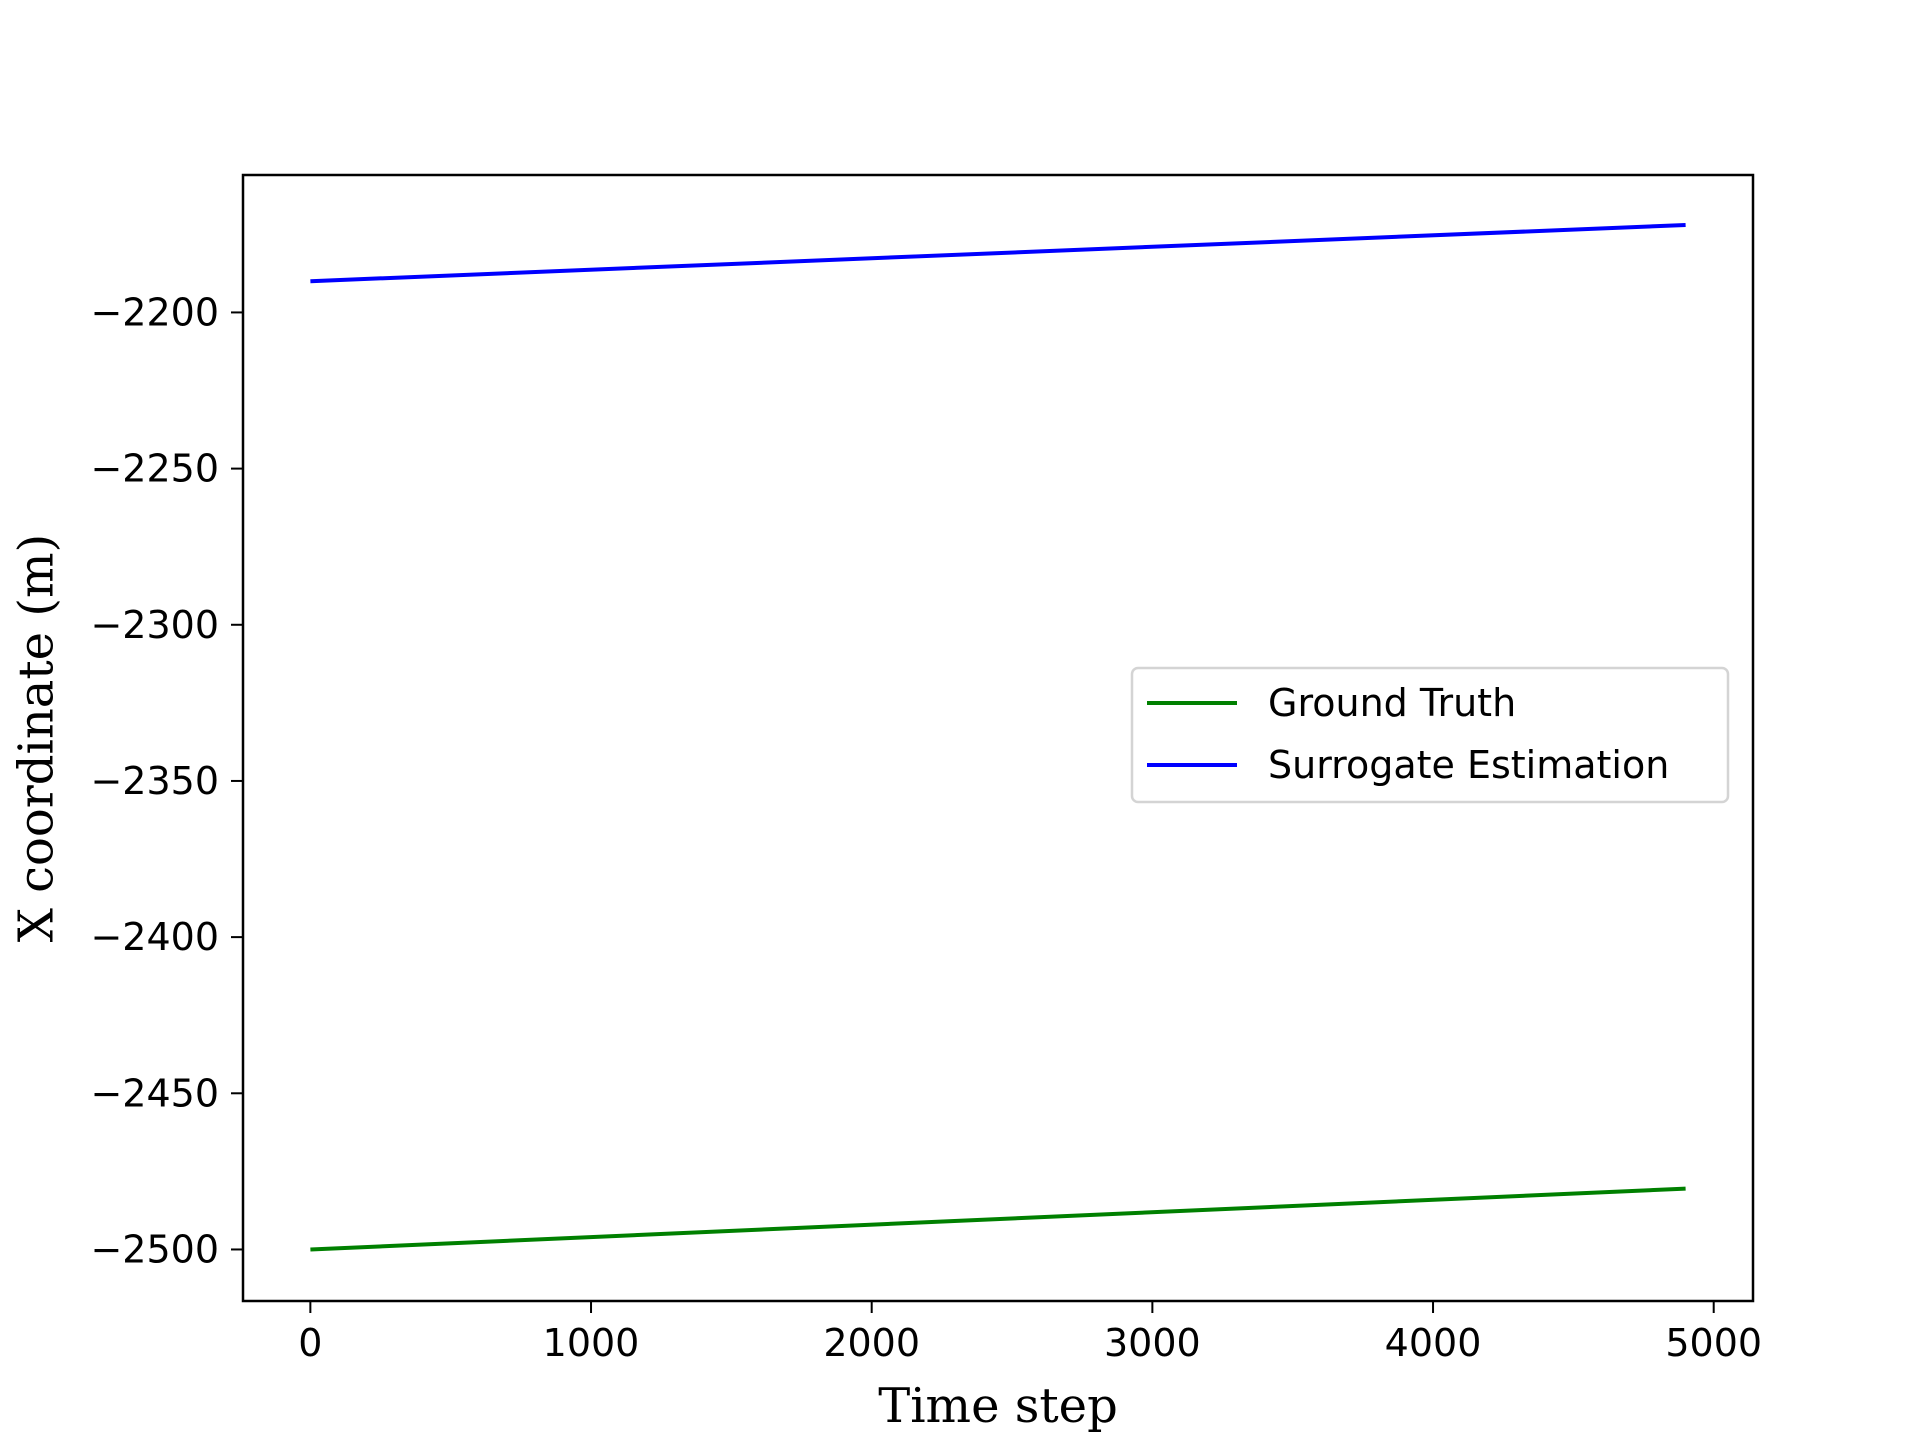 The width and height of the screenshot is (1920, 1440). I want to click on y-tick-label: −2500, so click(154, 1249).